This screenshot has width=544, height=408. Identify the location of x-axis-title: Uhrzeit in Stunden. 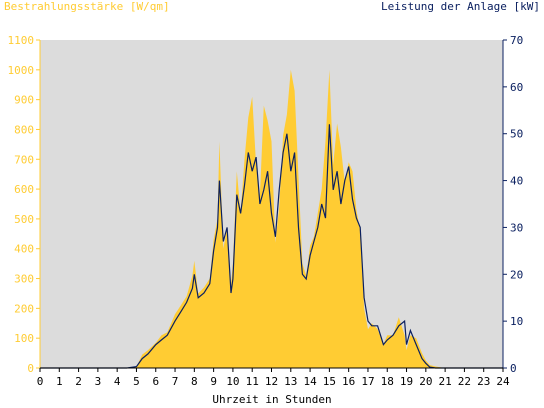
(272, 399).